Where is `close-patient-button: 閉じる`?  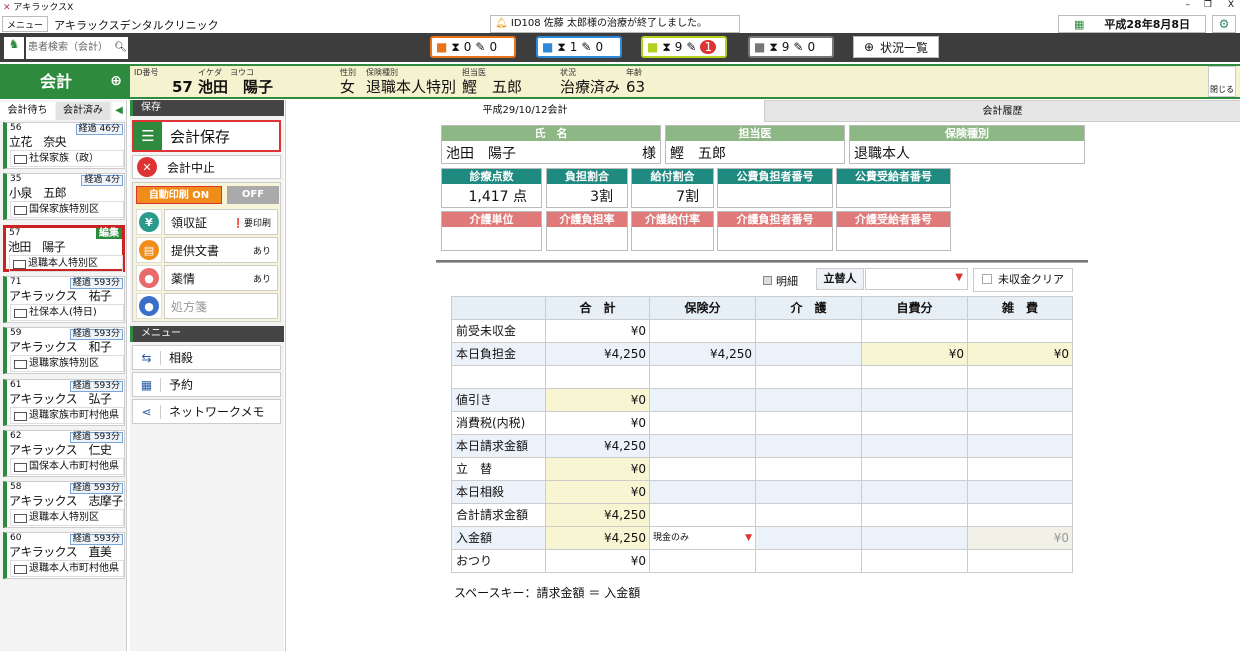
close-patient-button: 閉じる is located at coordinates (1222, 81).